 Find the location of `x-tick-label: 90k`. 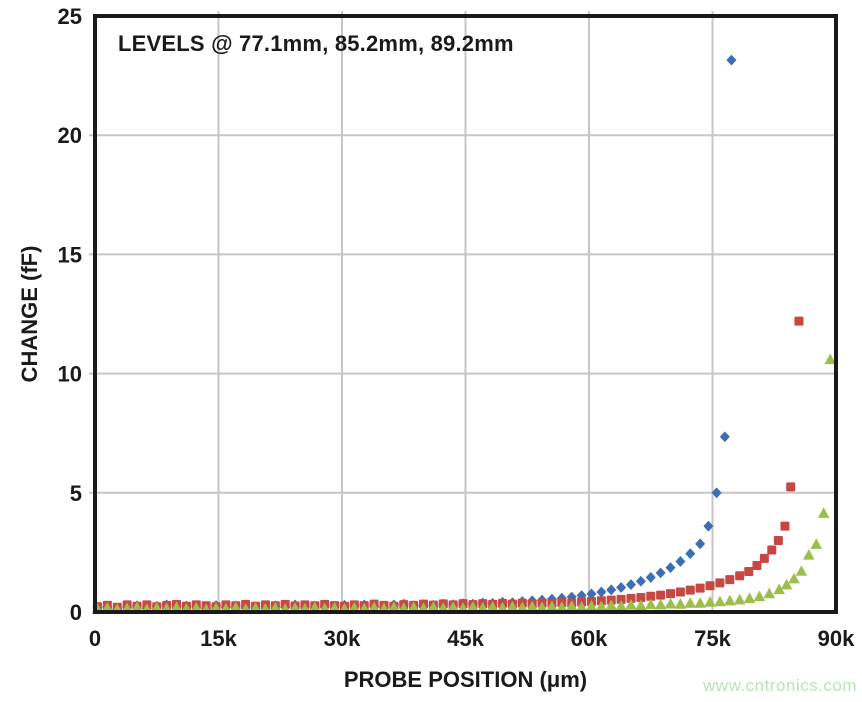

x-tick-label: 90k is located at coordinates (836, 638).